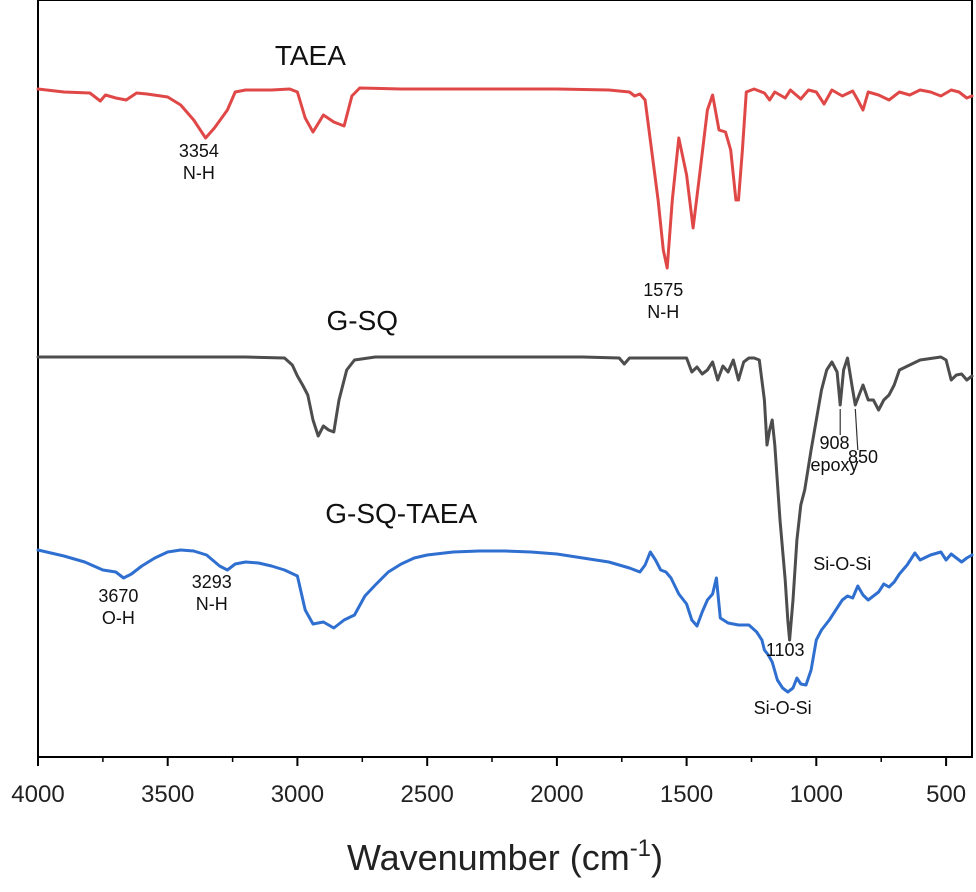  What do you see at coordinates (663, 301) in the screenshot?
I see `peak-annotation: 1575 N-H` at bounding box center [663, 301].